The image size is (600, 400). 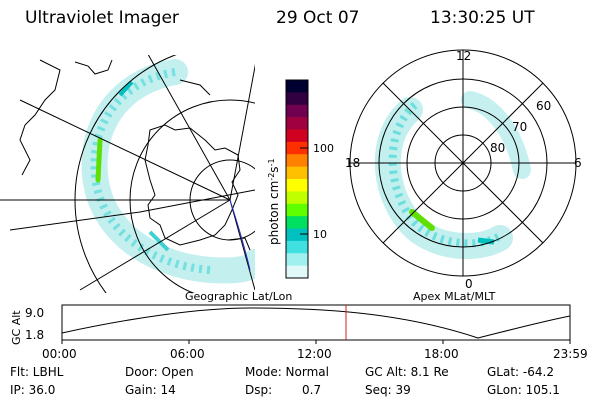 What do you see at coordinates (352, 163) in the screenshot?
I see `mlt-label-18: 18` at bounding box center [352, 163].